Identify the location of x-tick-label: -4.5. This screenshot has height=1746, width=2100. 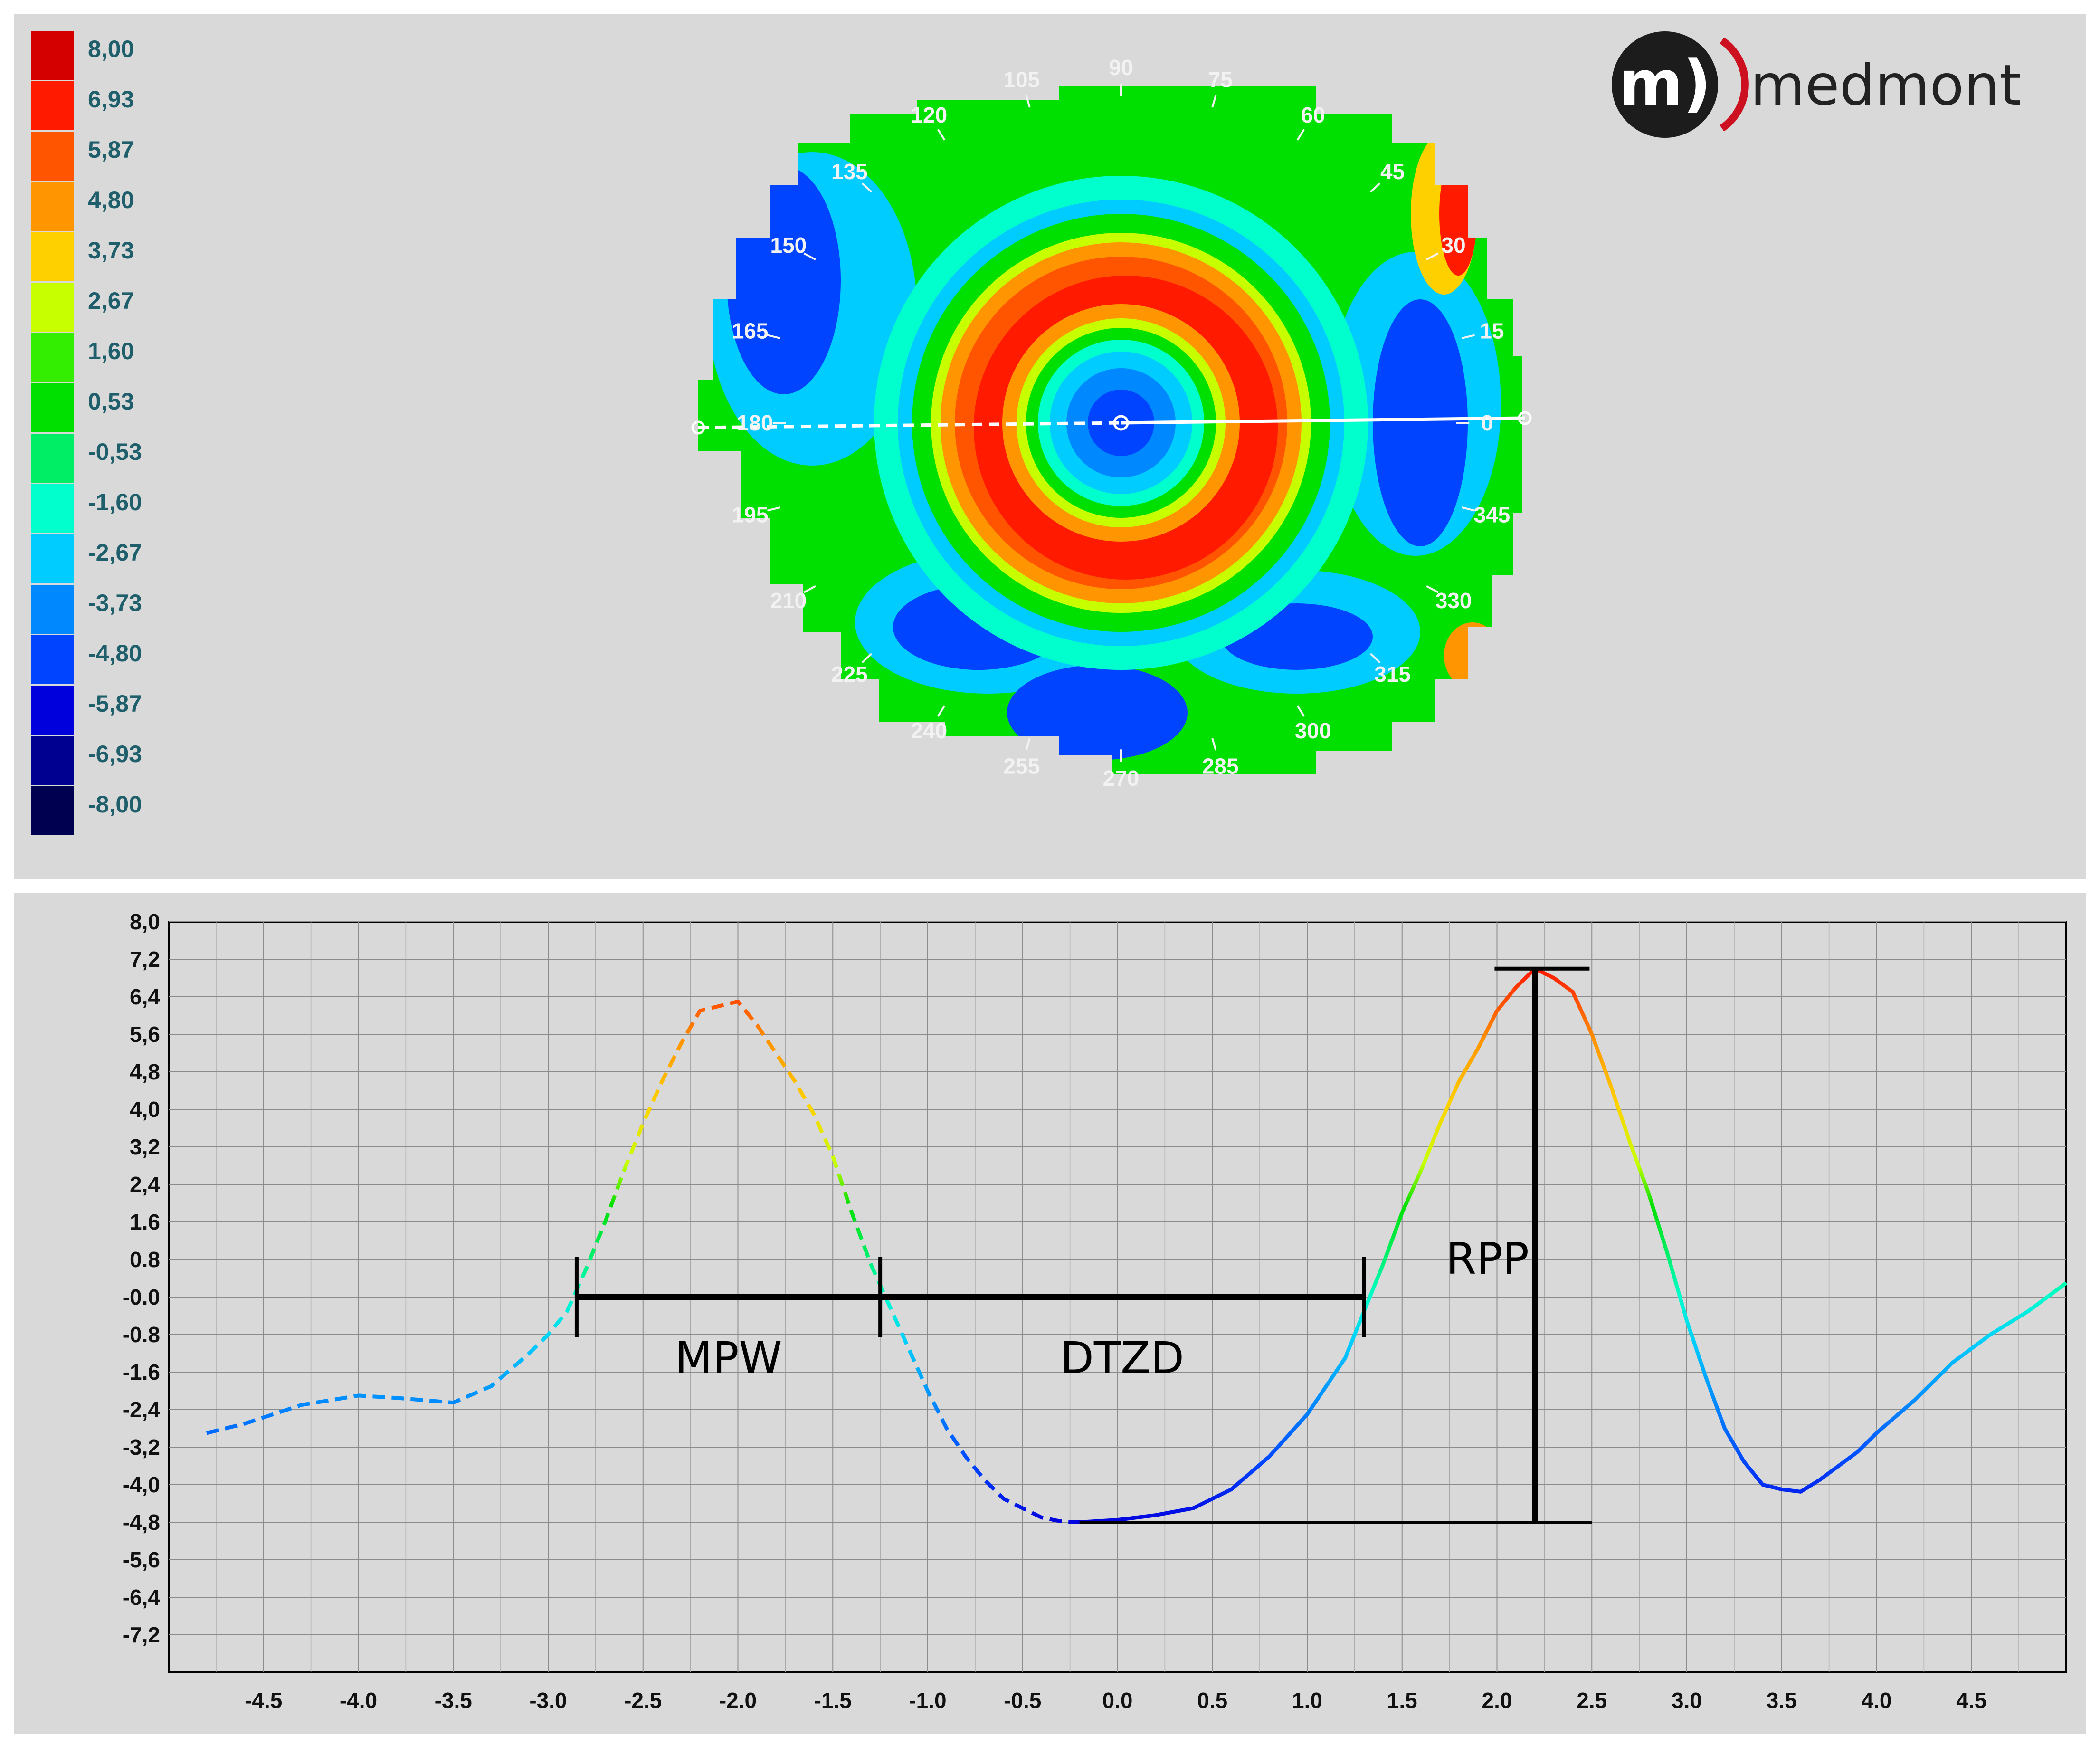
(263, 1700).